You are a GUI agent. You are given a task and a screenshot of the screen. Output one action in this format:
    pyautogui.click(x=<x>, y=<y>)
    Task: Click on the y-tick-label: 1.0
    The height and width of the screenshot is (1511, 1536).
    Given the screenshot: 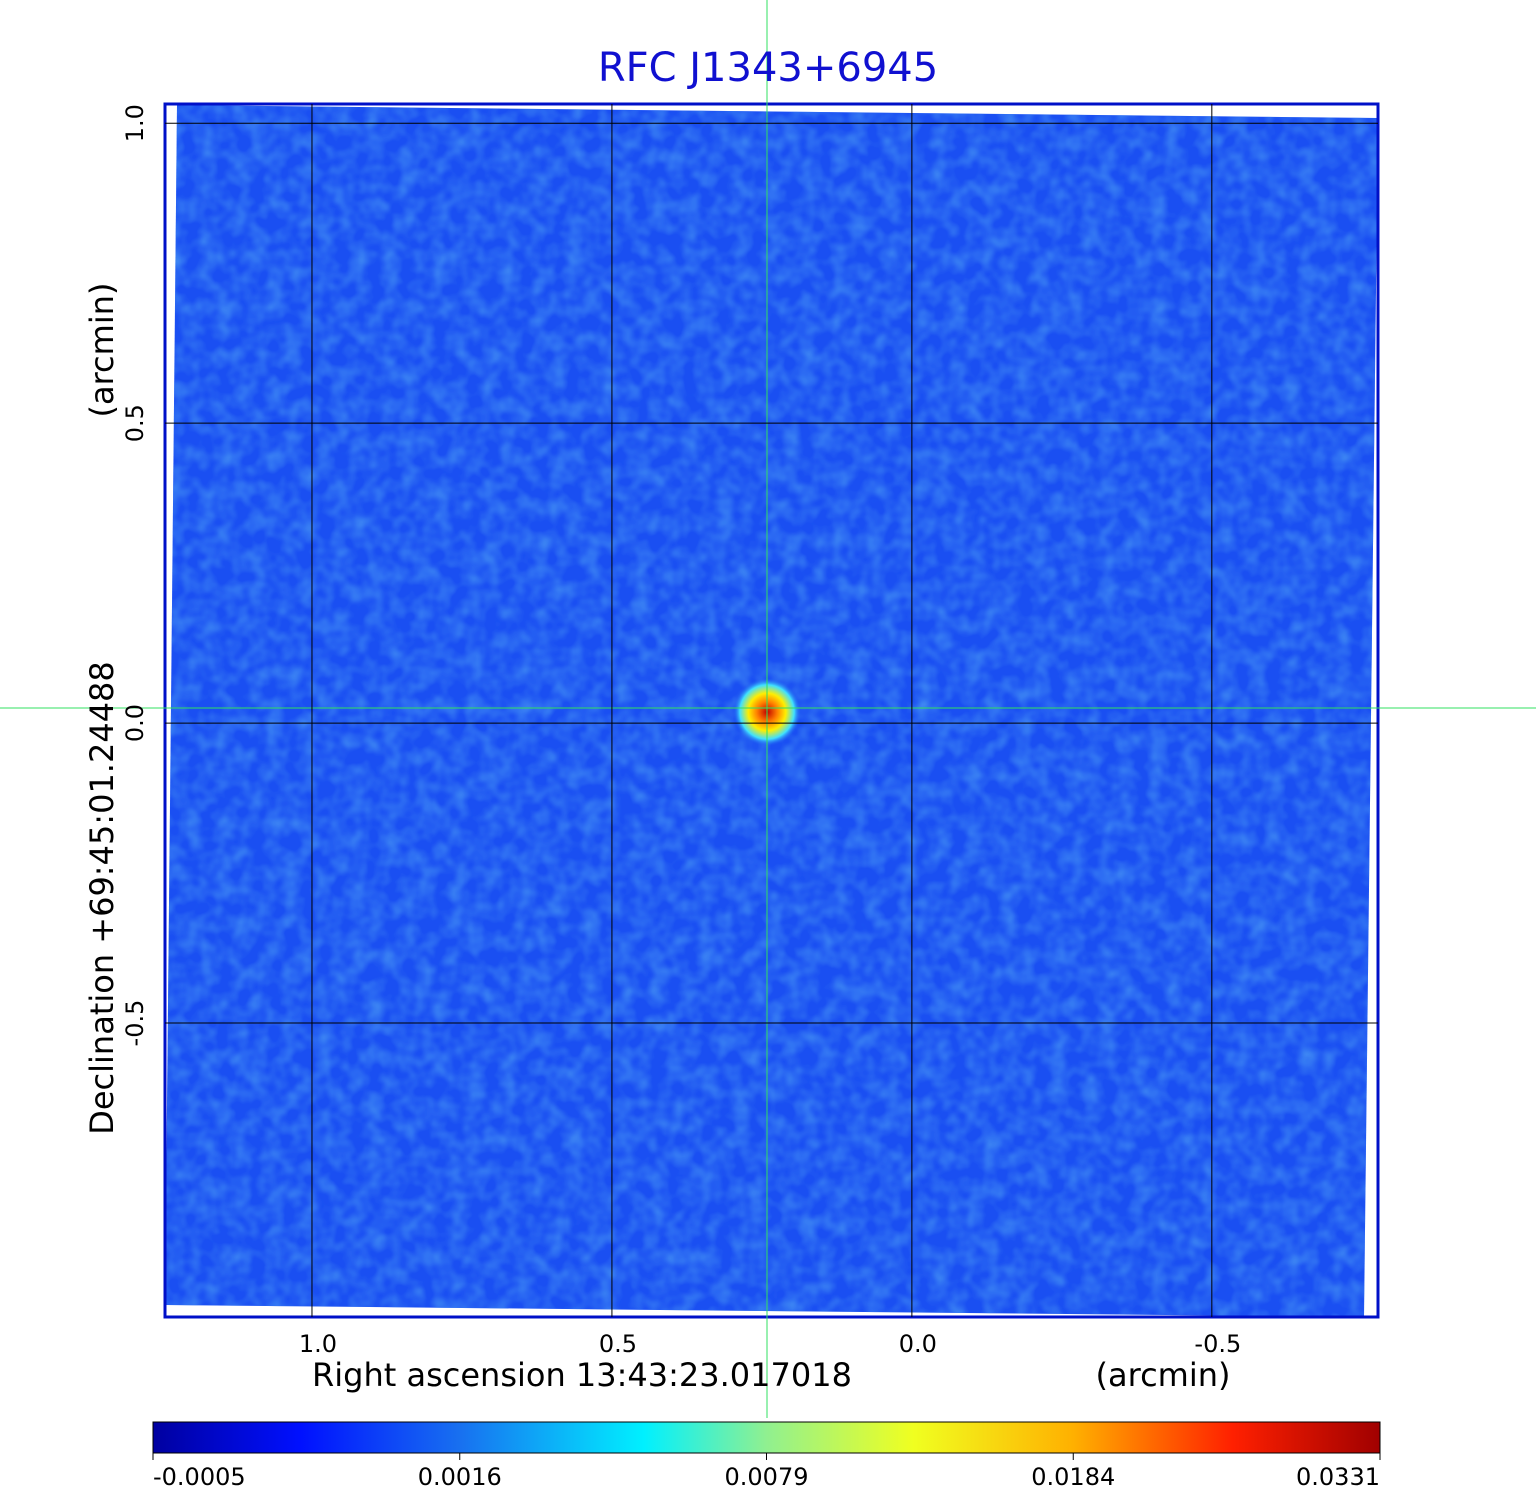 What is the action you would take?
    pyautogui.click(x=135, y=123)
    